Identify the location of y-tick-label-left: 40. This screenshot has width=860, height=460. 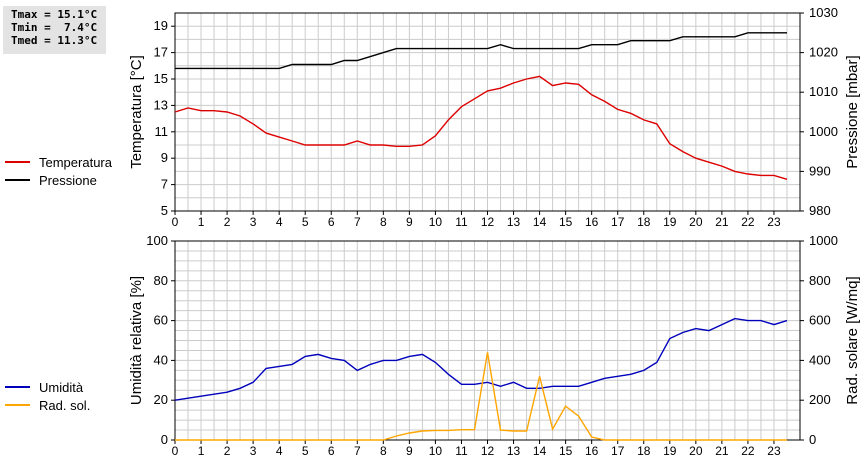
(161, 359).